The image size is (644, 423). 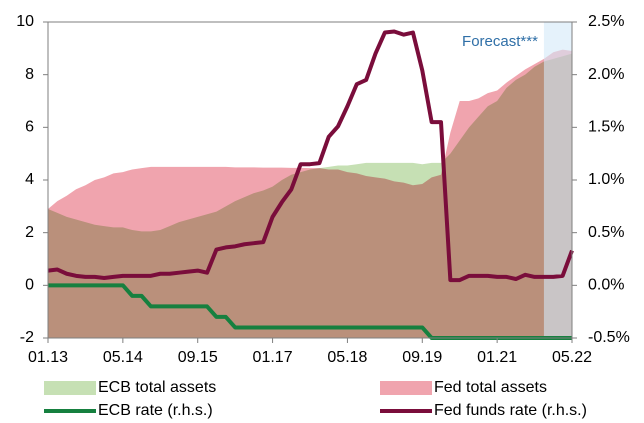 What do you see at coordinates (29, 74) in the screenshot?
I see `y-tick-label: 8` at bounding box center [29, 74].